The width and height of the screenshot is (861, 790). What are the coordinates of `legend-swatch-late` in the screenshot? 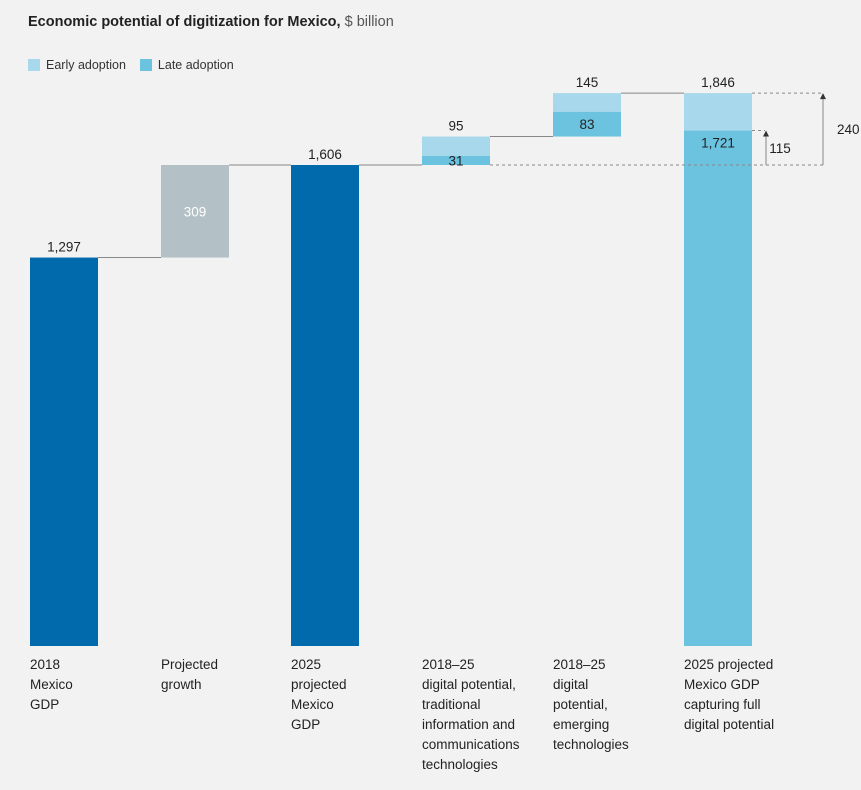 It's located at (145, 65).